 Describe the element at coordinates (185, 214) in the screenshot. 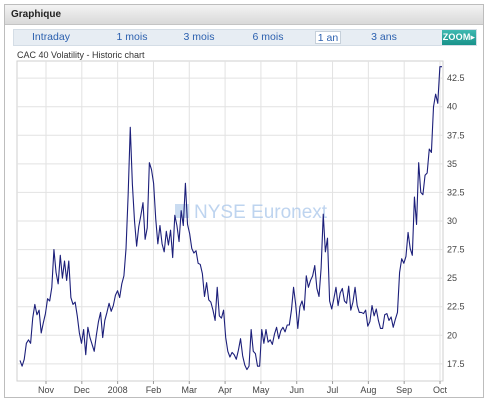

I see `watermark-logo-icon-inner` at that location.